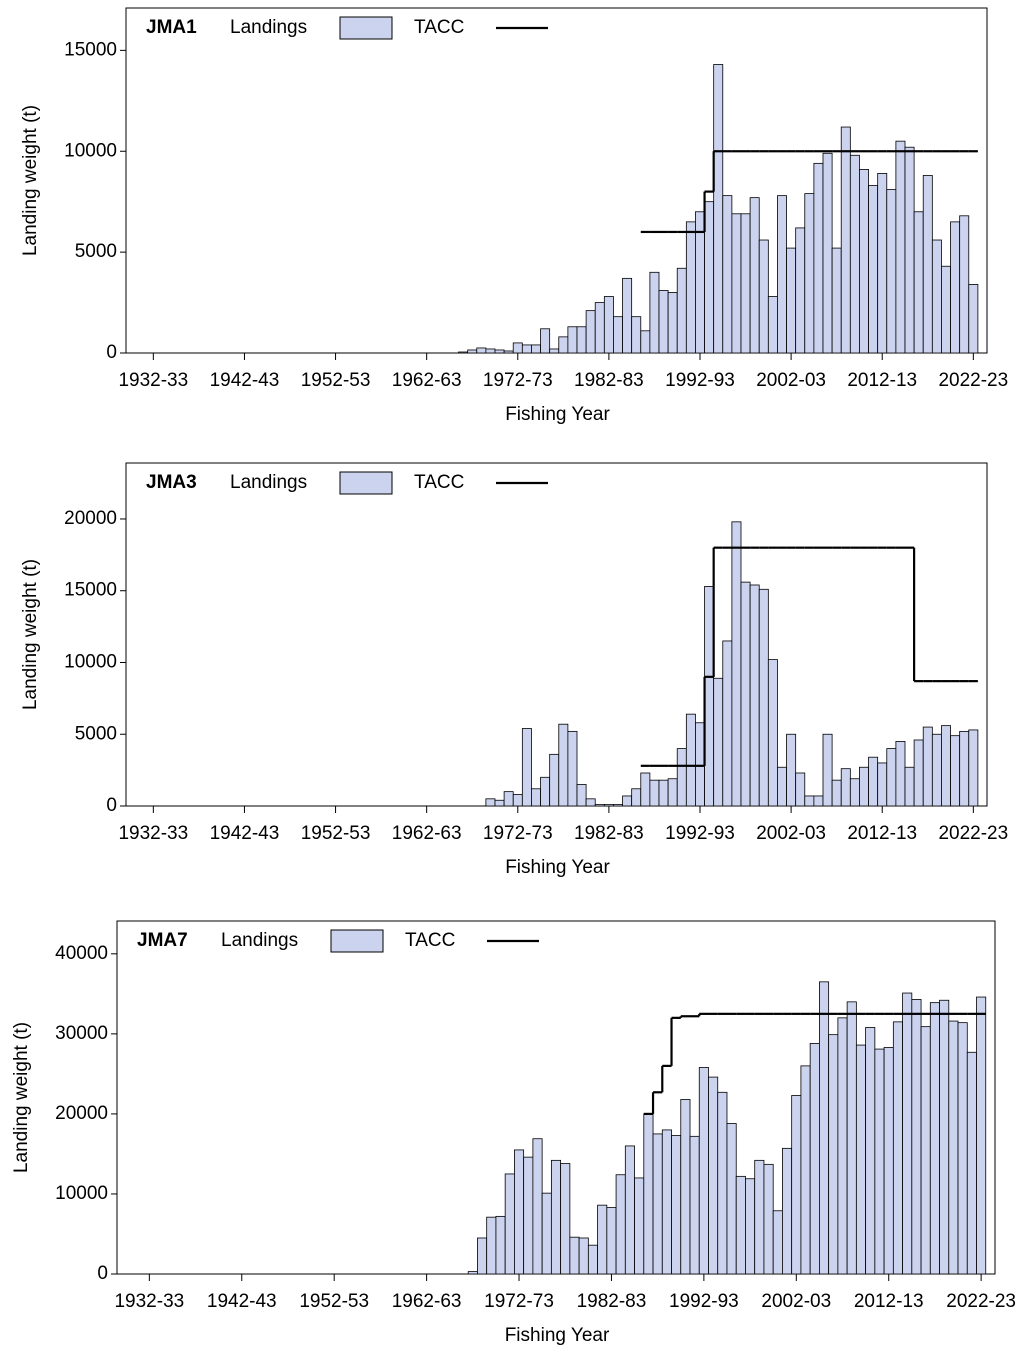  Describe the element at coordinates (439, 27) in the screenshot. I see `legend-label: TACC` at that location.